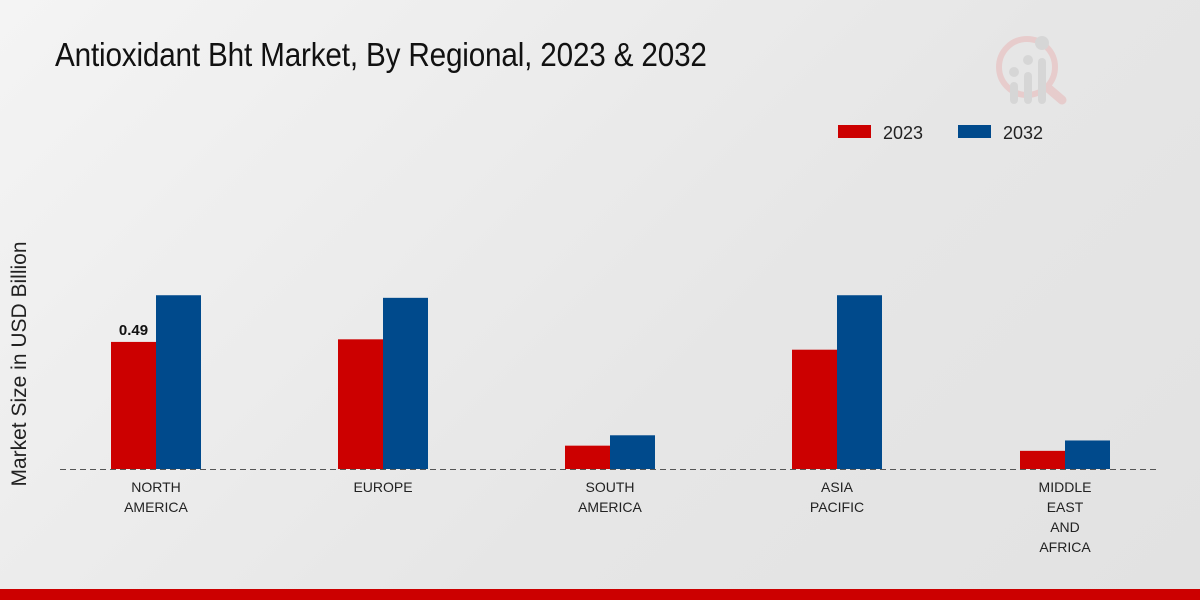 The image size is (1200, 600). I want to click on bar-2023-south-america, so click(587, 457).